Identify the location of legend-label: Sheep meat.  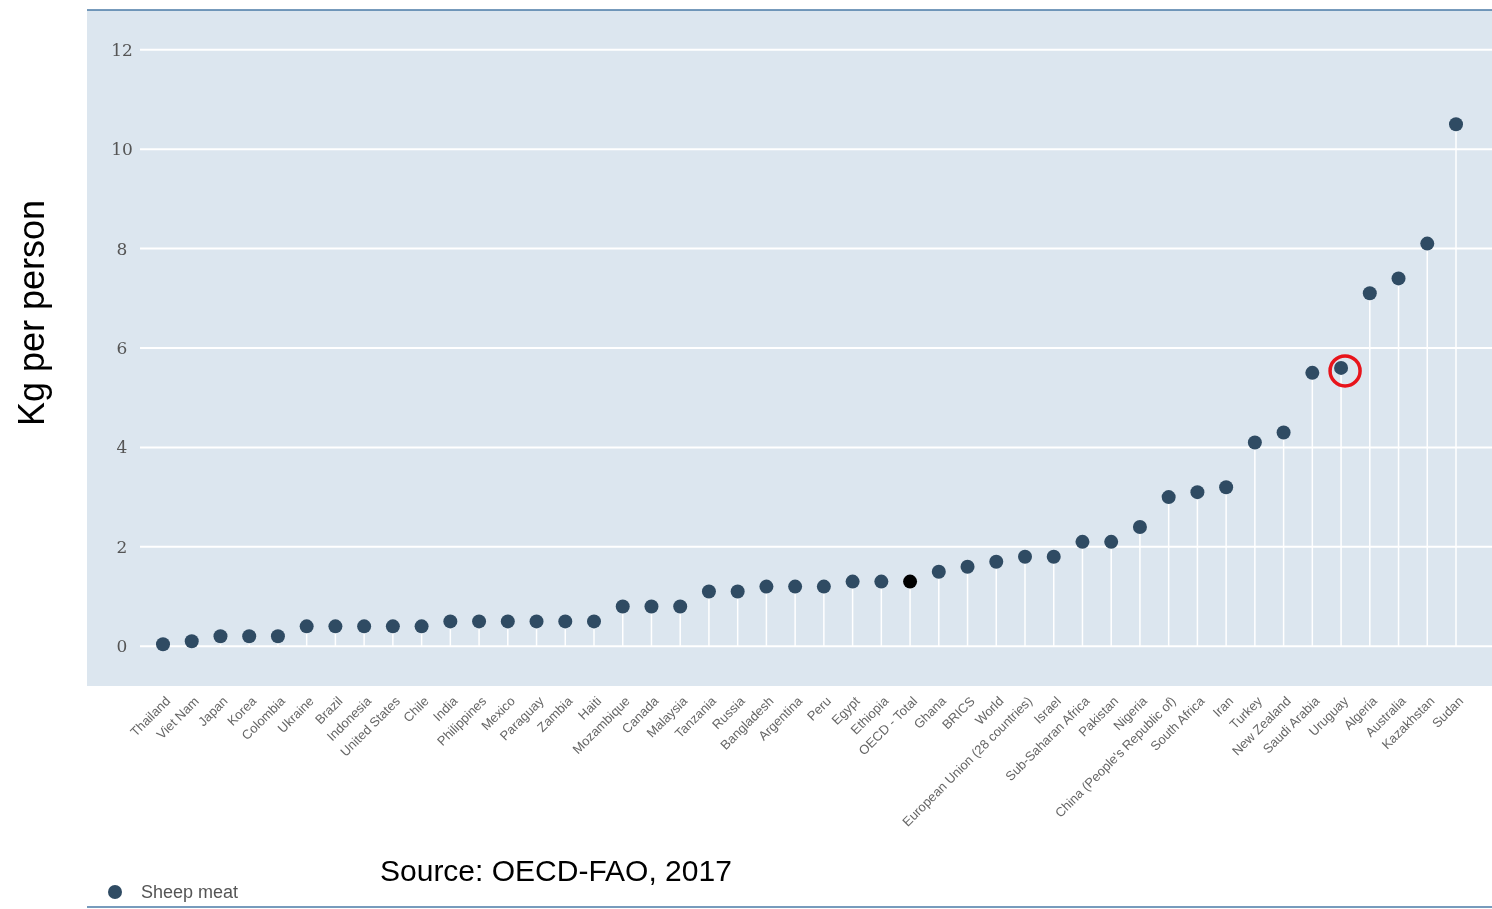
(190, 892).